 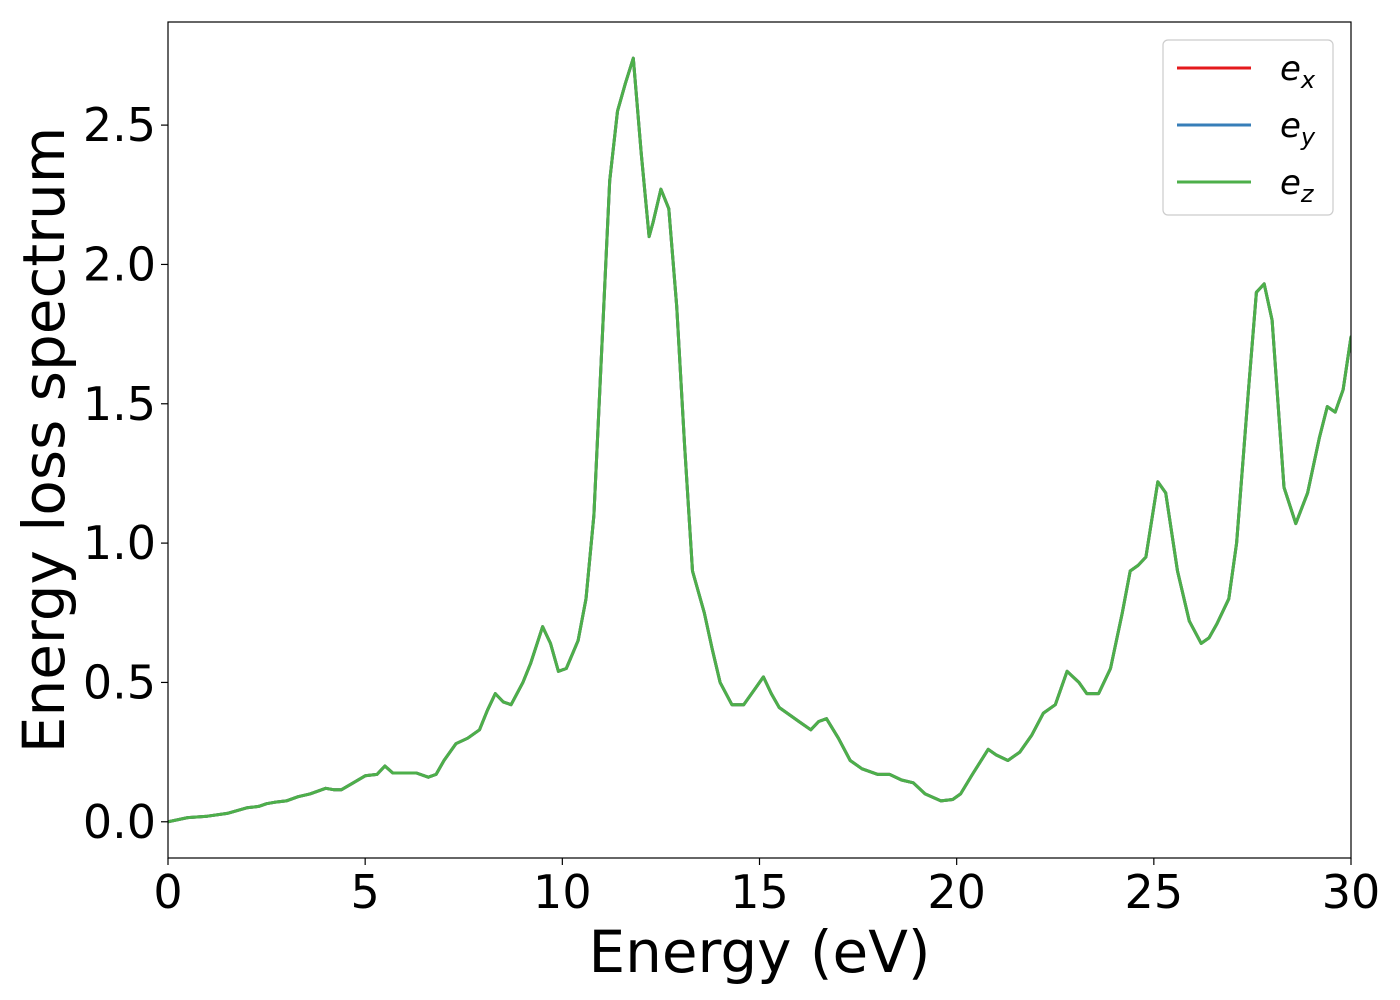 I want to click on x-axis-ticks: 0 5 10 15 20 25 30, so click(x=766, y=888).